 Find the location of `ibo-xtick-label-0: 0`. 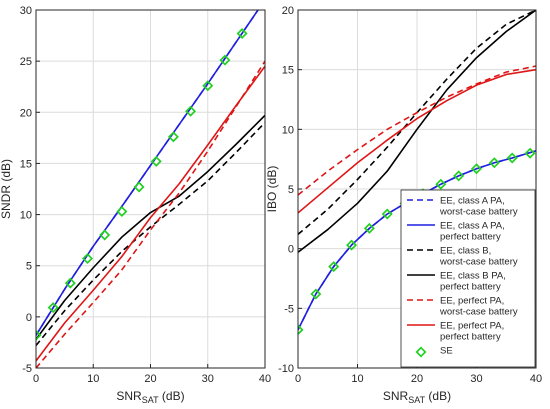

ibo-xtick-label-0: 0 is located at coordinates (298, 379).